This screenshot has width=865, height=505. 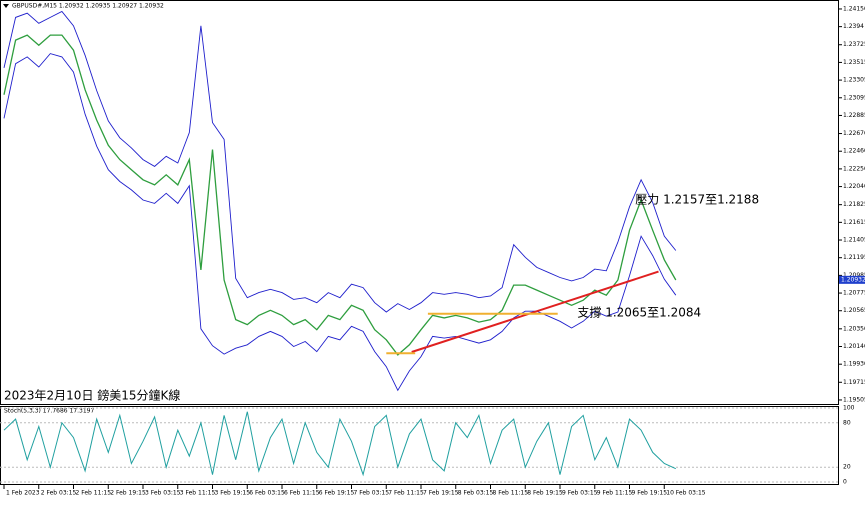 What do you see at coordinates (92, 395) in the screenshot?
I see `chart-title: 2023年2月10日 鎊美15分鐘K線` at bounding box center [92, 395].